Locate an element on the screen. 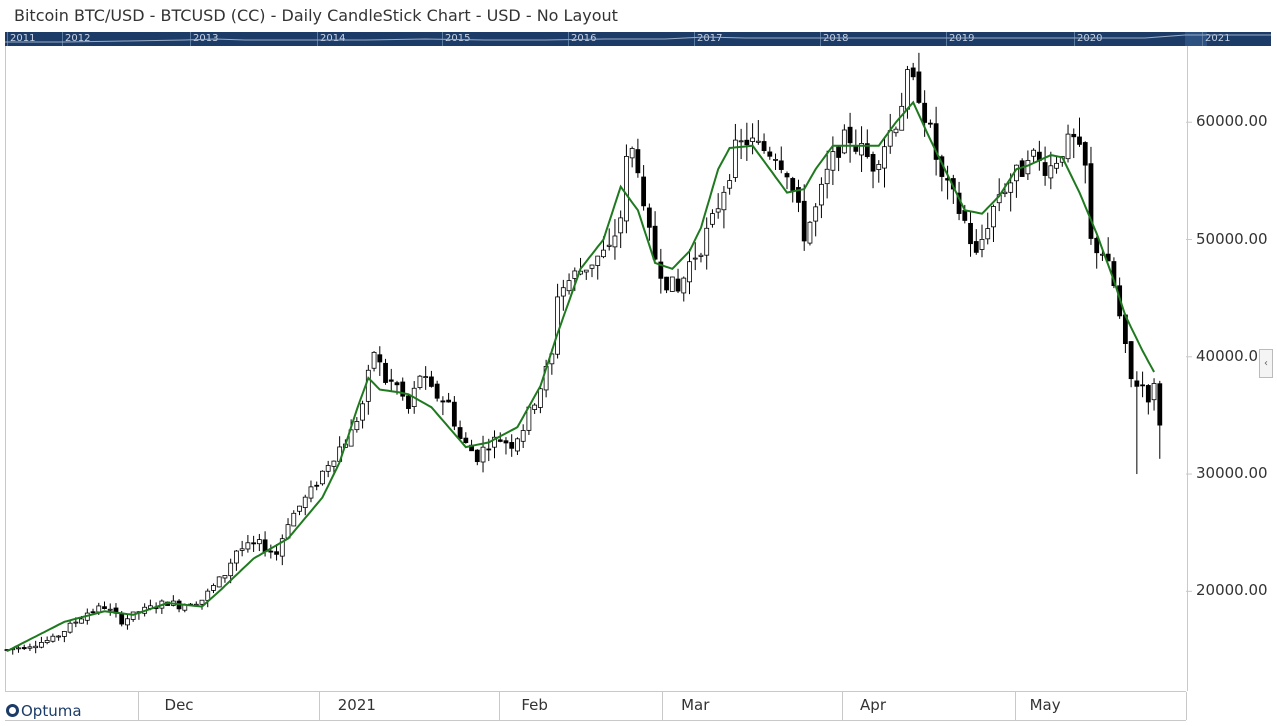  y-tick-label: 60000.00 is located at coordinates (1232, 121).